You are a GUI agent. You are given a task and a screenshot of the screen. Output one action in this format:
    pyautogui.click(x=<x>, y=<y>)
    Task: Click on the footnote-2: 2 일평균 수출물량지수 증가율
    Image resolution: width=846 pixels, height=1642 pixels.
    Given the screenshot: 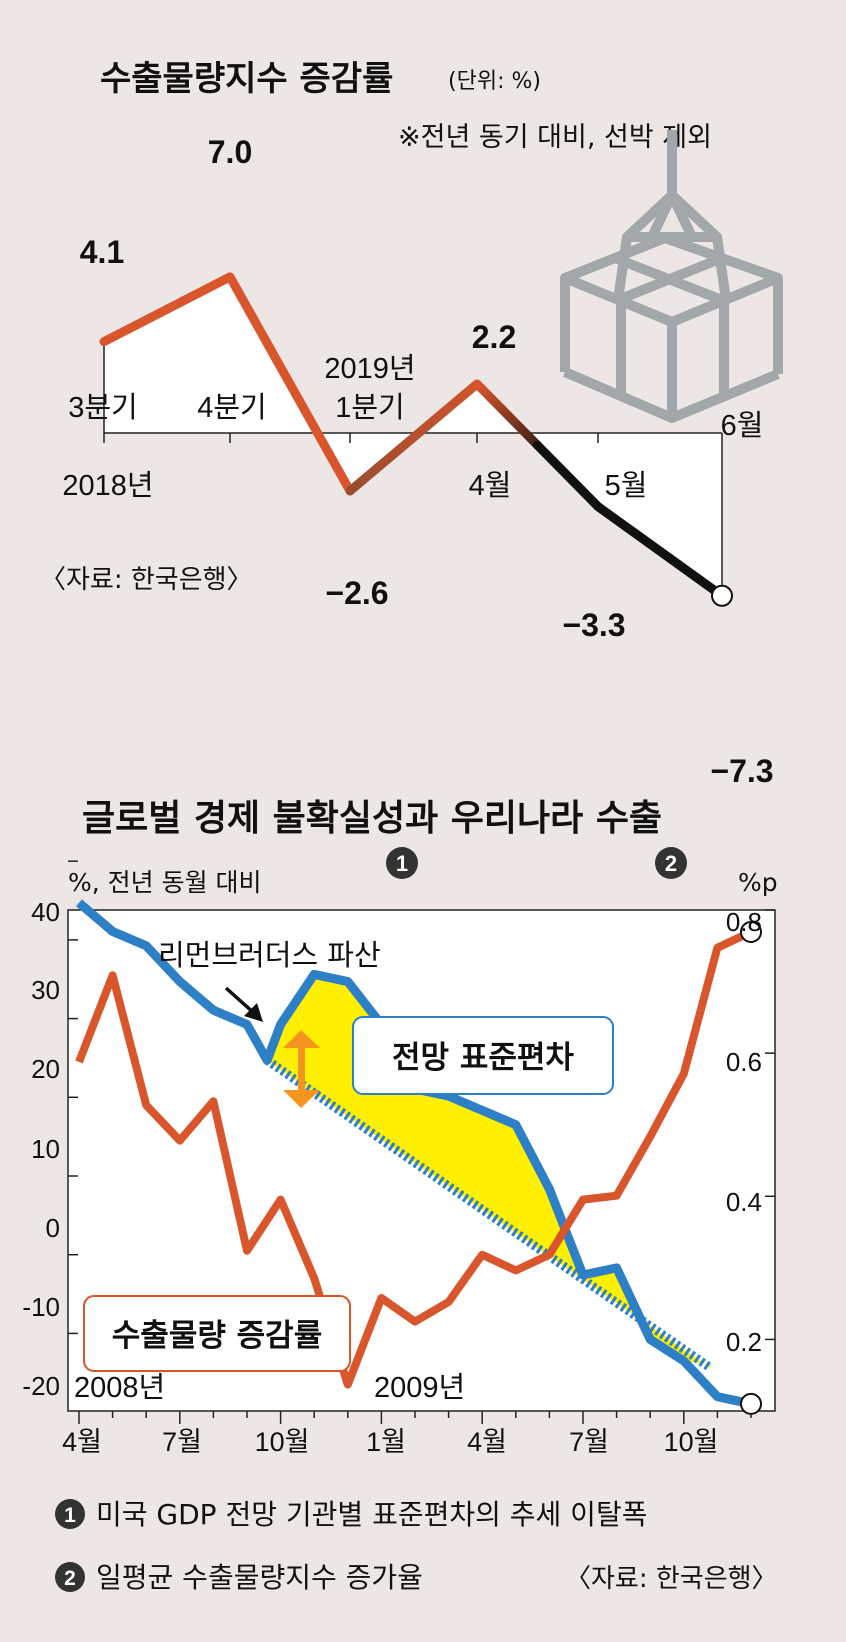 What is the action you would take?
    pyautogui.click(x=239, y=1577)
    